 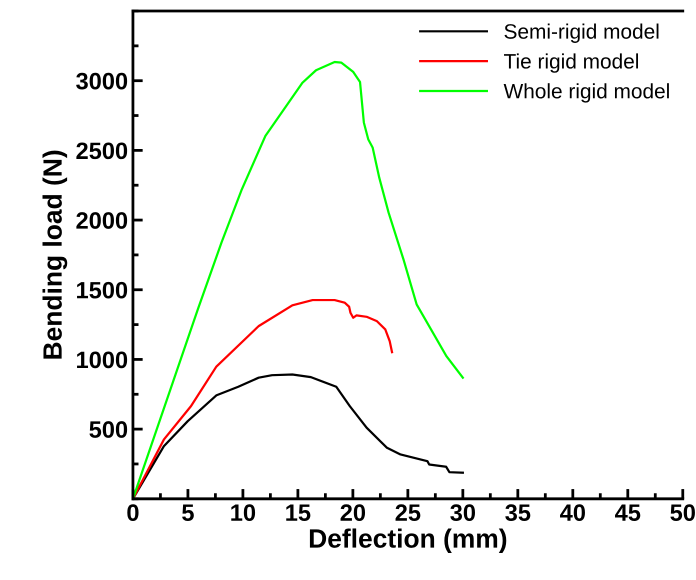 What do you see at coordinates (581, 33) in the screenshot?
I see `legend-label: Semi-rigid model` at bounding box center [581, 33].